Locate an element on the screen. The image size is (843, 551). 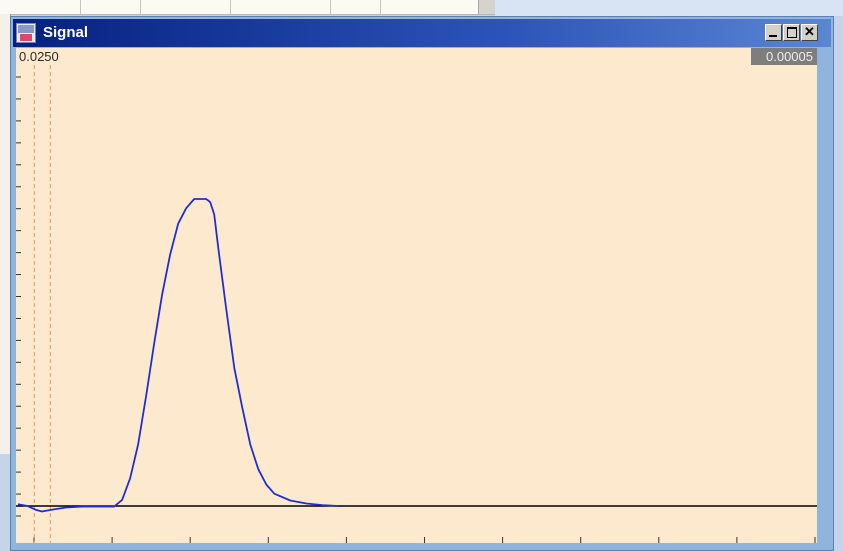
title-bar: Signal ✕ is located at coordinates (422, 33).